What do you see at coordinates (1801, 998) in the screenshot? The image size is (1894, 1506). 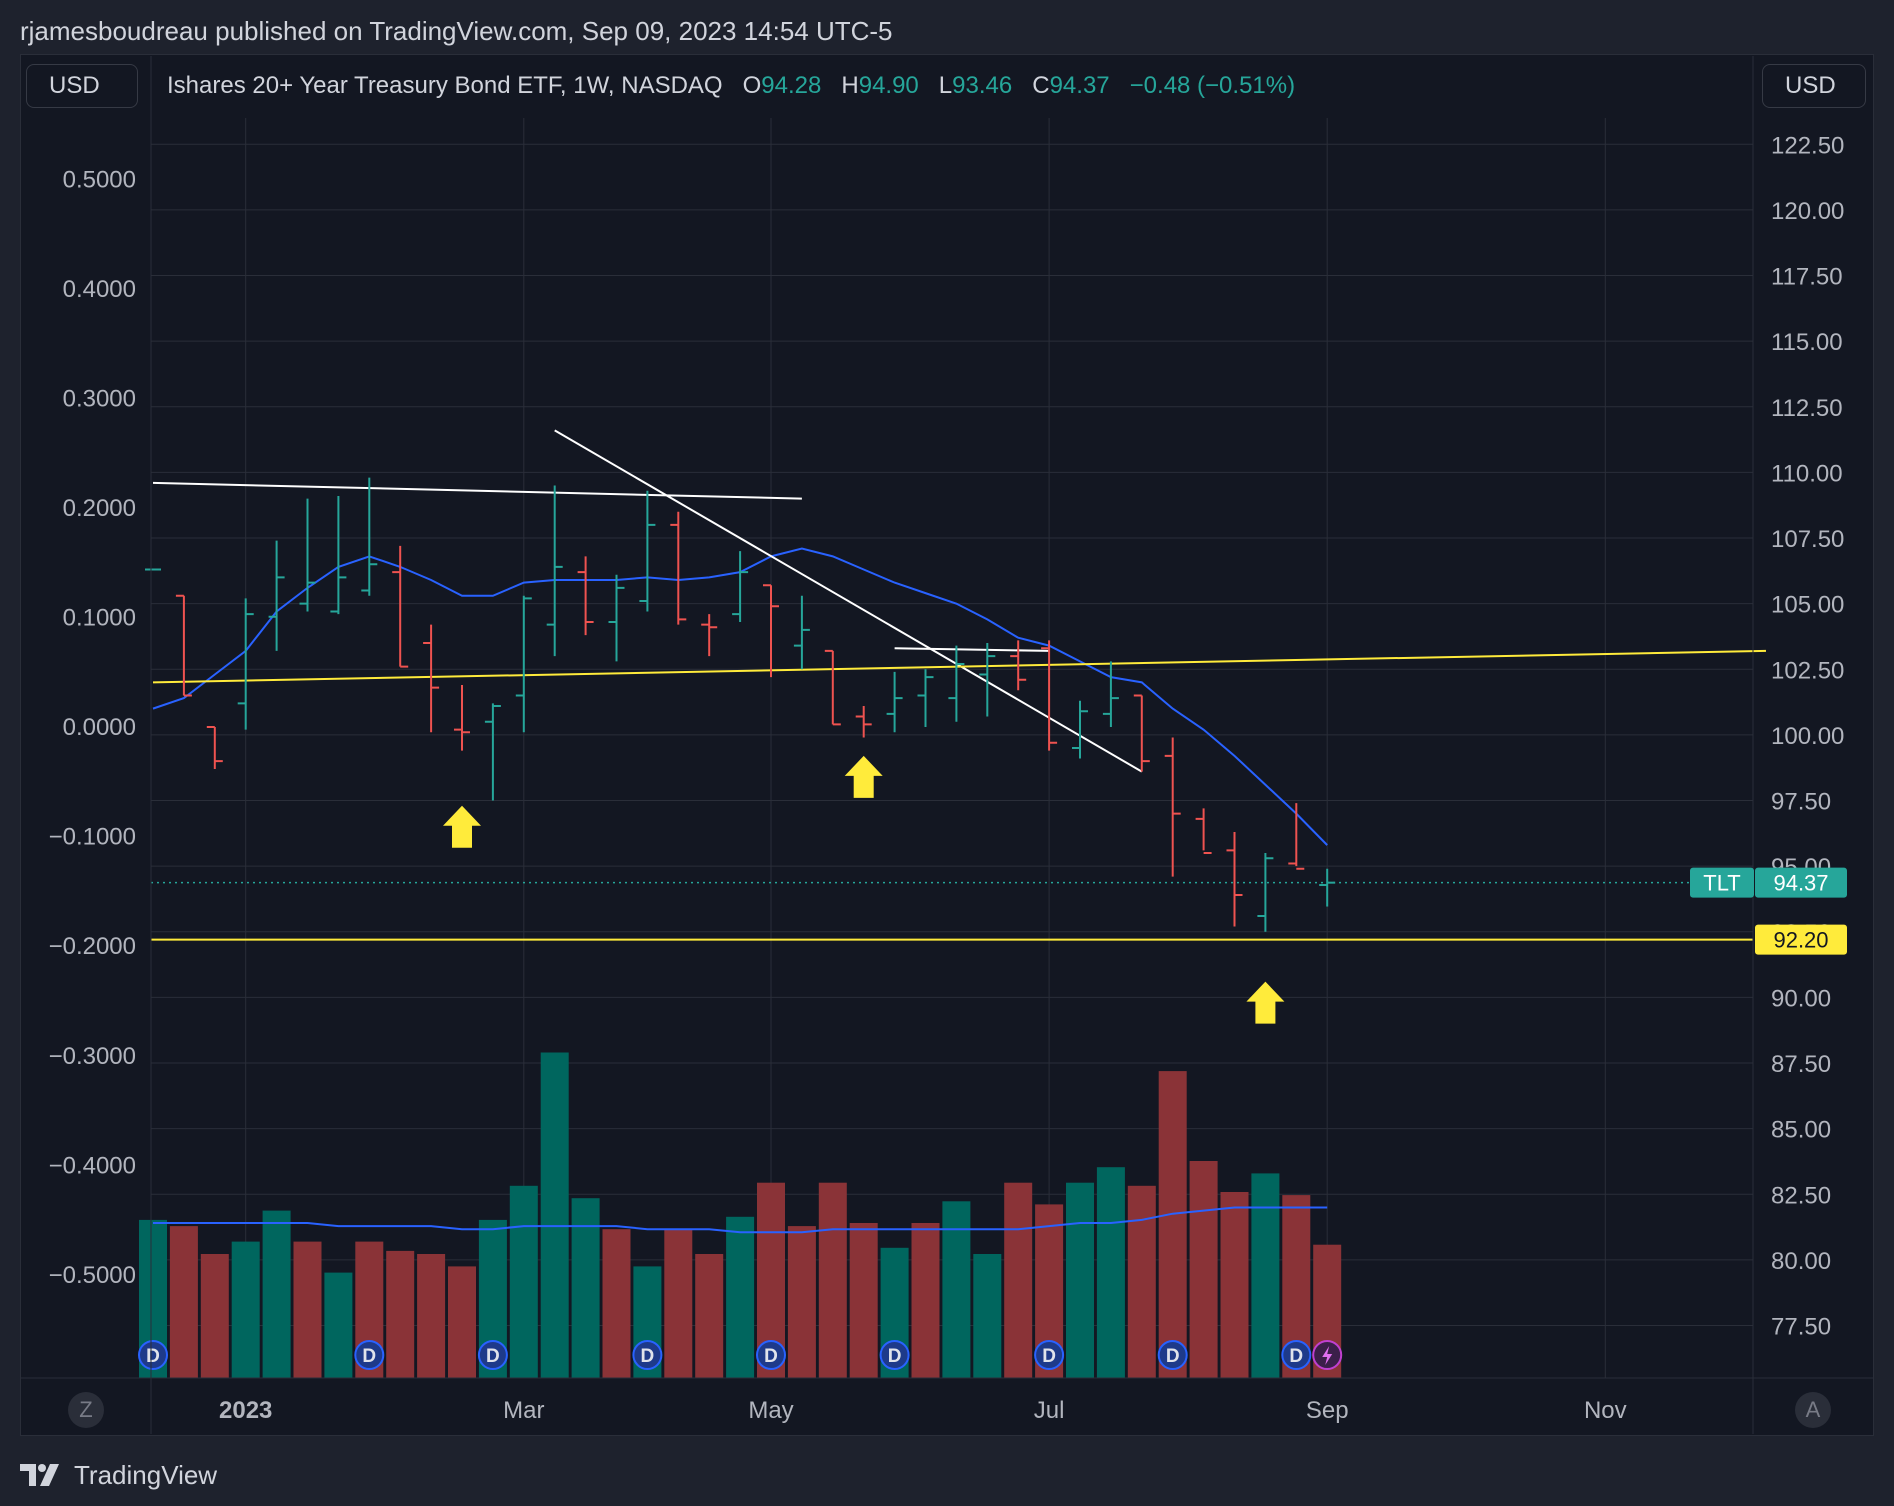 I see `right-axis-tick: 90.00` at bounding box center [1801, 998].